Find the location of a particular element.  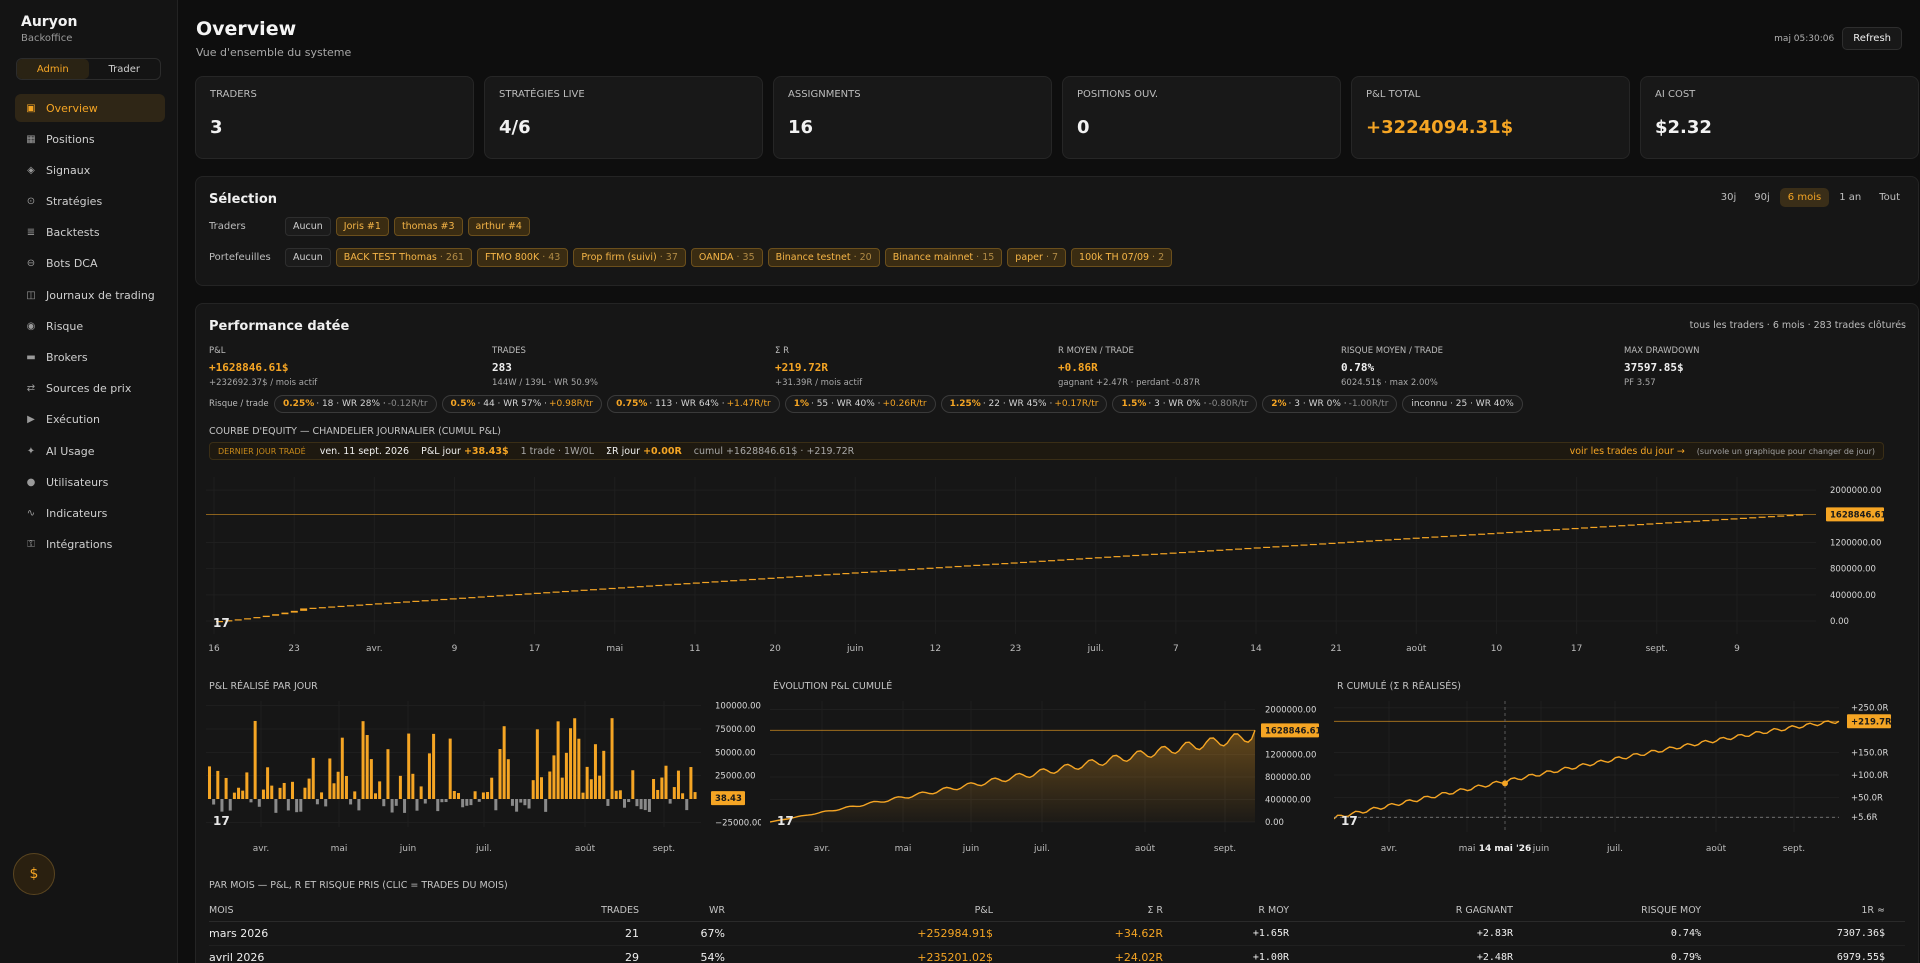

risk-pill: 1.25% · 22 · WR 45% · +0.17R/tr is located at coordinates (1024, 404).